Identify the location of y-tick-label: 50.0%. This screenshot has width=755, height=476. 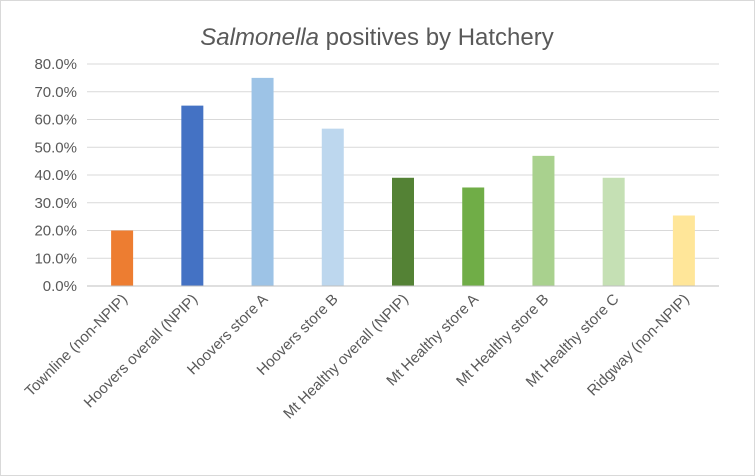
(55, 147).